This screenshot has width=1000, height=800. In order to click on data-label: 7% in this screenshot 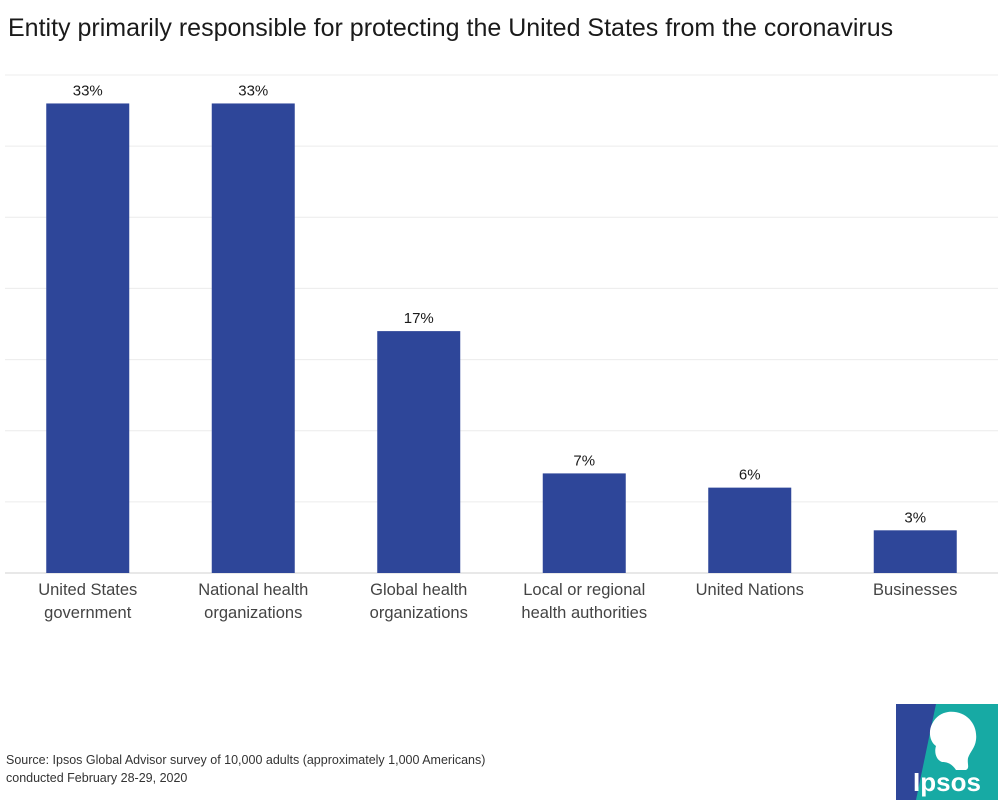, I will do `click(584, 460)`.